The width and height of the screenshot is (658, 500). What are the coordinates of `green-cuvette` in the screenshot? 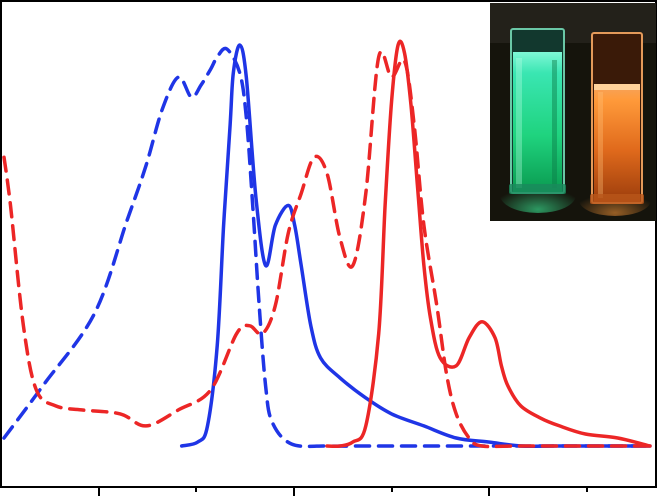 It's located at (538, 120).